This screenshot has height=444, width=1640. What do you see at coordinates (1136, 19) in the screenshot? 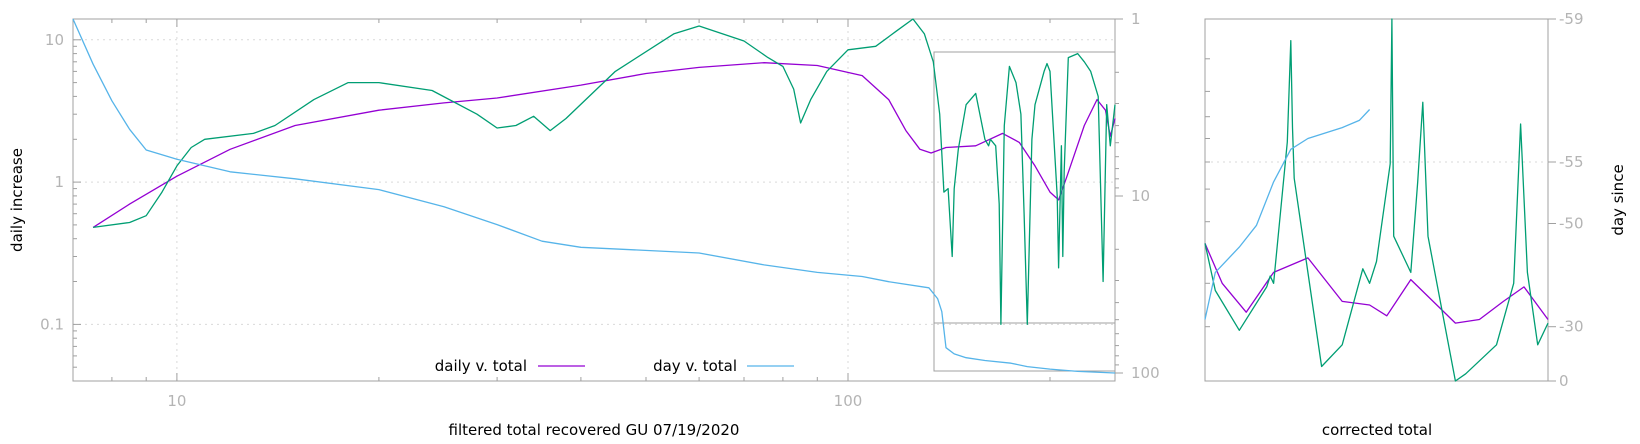
I see `y2-tick-label: 1` at bounding box center [1136, 19].